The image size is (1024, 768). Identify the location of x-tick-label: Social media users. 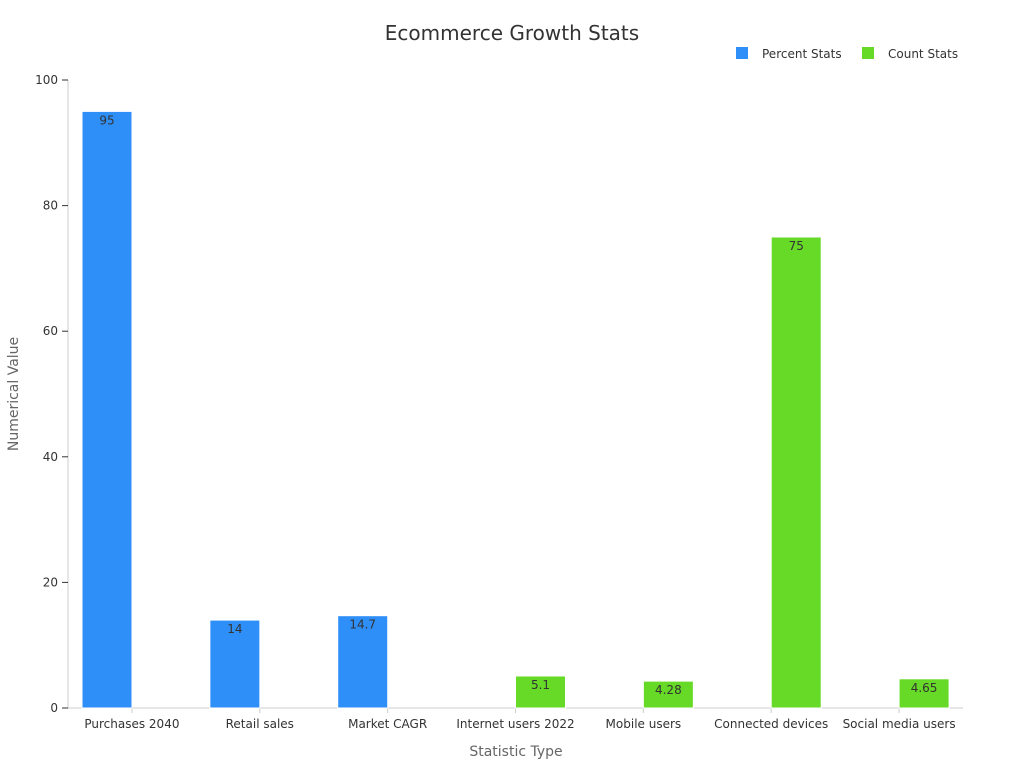
(899, 724).